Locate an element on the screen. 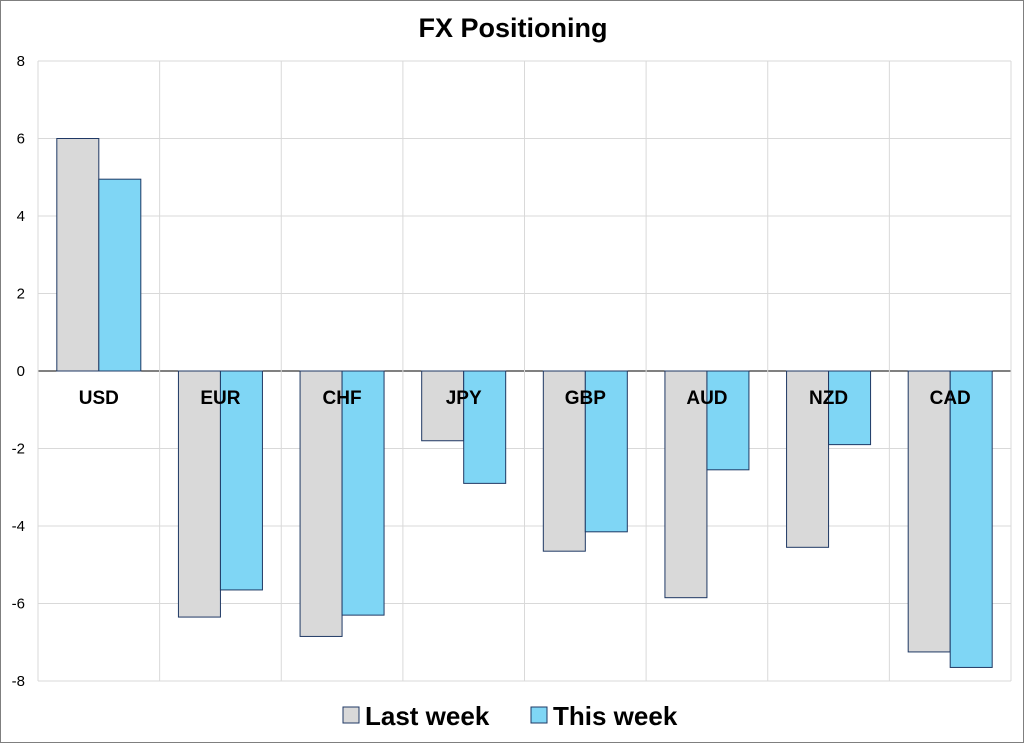 The image size is (1024, 744). y-tick-label: 0 is located at coordinates (21, 371).